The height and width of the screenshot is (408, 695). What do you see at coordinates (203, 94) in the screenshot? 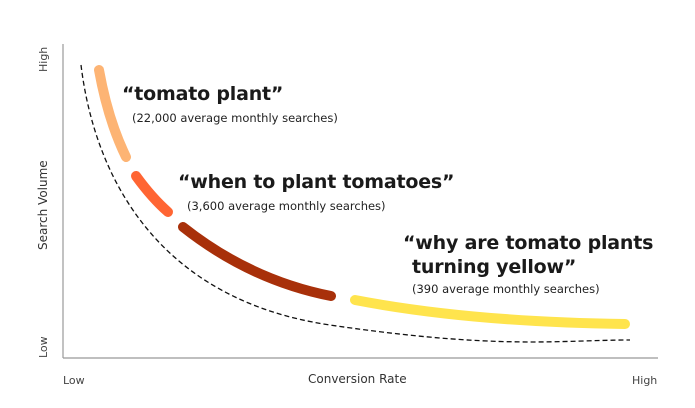
I see `keyword-label-tomato-plant: “tomato plant”` at bounding box center [203, 94].